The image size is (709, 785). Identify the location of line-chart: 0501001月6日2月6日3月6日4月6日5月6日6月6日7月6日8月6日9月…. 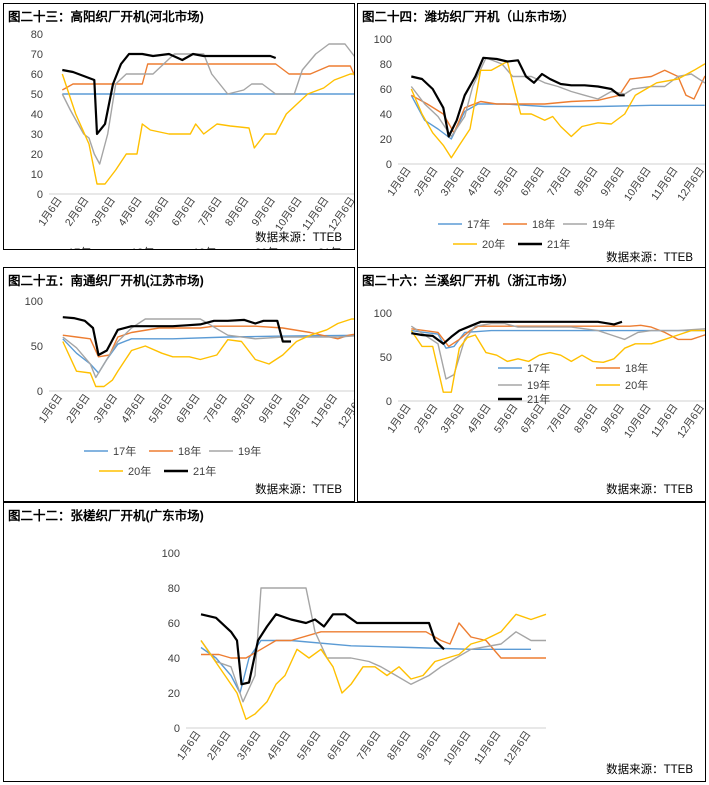
(540, 374).